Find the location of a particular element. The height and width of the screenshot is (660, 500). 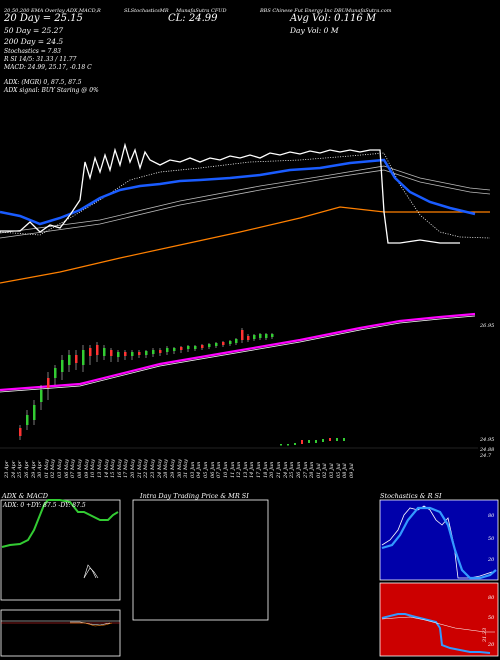

macd-panel is located at coordinates (60, 633).